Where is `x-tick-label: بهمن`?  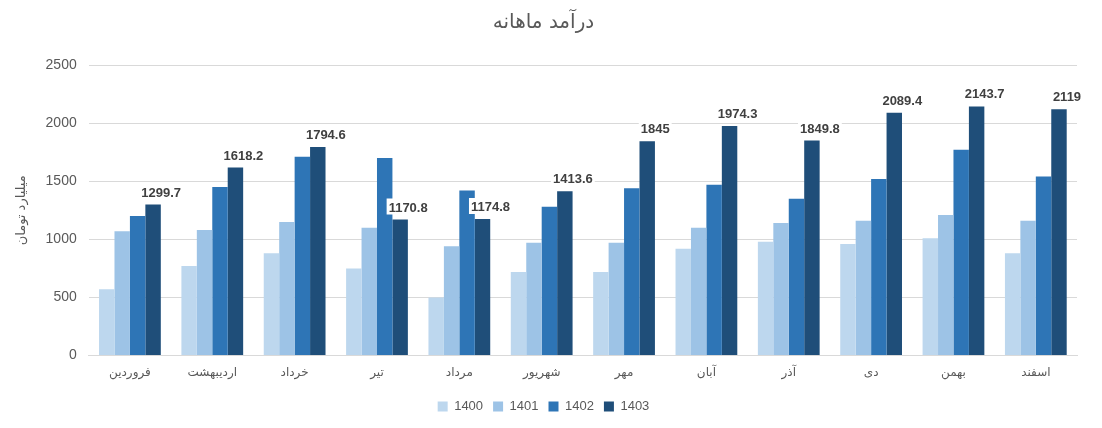 x-tick-label: بهمن is located at coordinates (953, 372).